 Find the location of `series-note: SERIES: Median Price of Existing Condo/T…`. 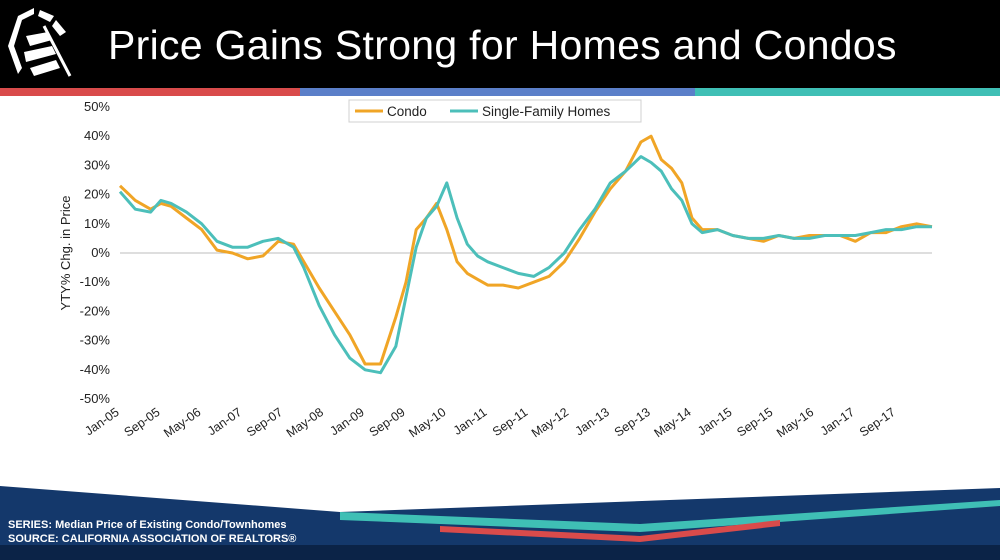

series-note: SERIES: Median Price of Existing Condo/T… is located at coordinates (147, 525).